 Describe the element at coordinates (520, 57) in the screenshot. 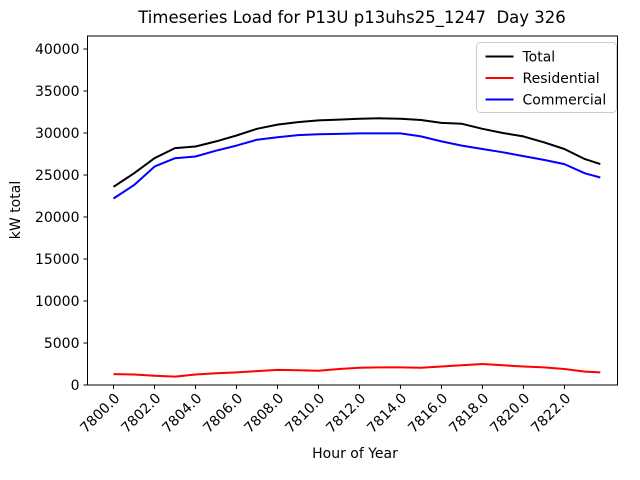

I see `legend-item-total: Total` at that location.